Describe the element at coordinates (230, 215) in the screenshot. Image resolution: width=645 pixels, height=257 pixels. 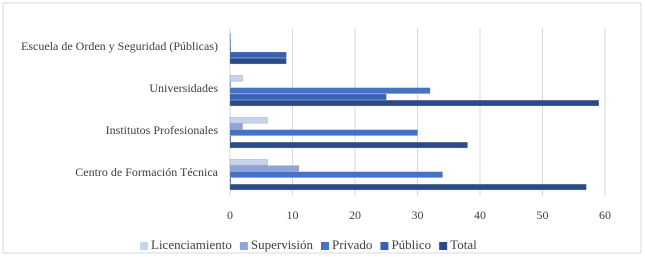
I see `x-tick-label: 0` at that location.